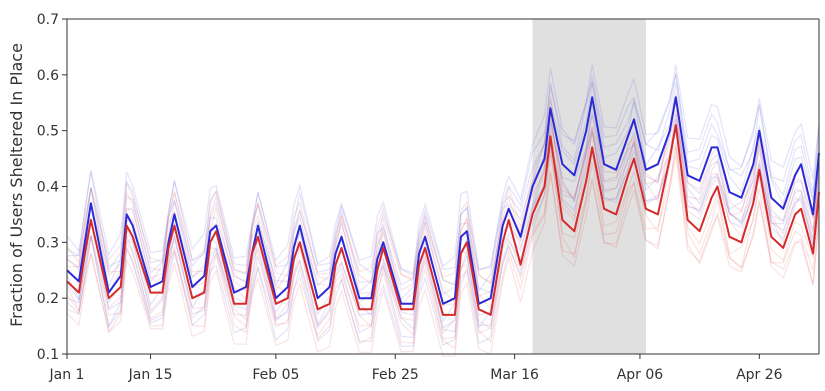 Image resolution: width=825 pixels, height=391 pixels. What do you see at coordinates (16, 185) in the screenshot?
I see `y-axis-label: Fraction of Users Sheltered In Place` at bounding box center [16, 185].